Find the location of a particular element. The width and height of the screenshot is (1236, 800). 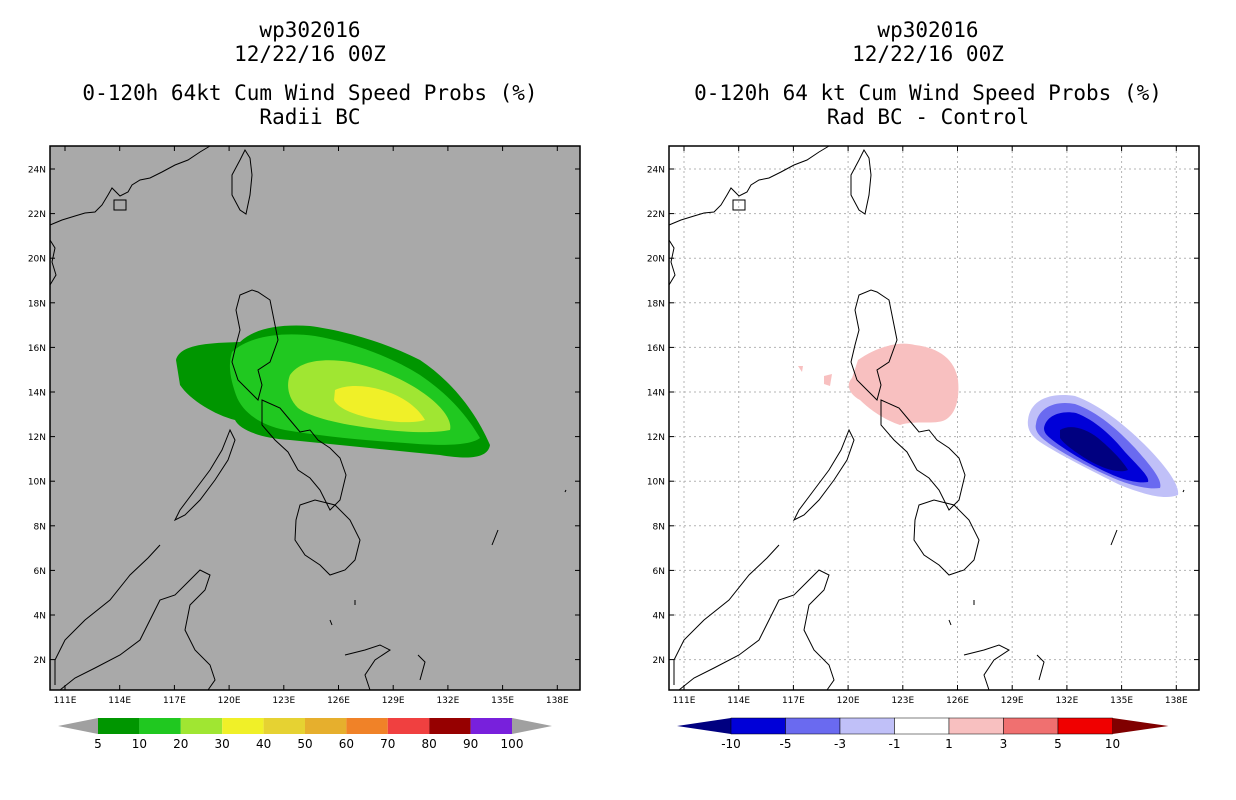

negative-diff-darkest is located at coordinates (1094, 449).